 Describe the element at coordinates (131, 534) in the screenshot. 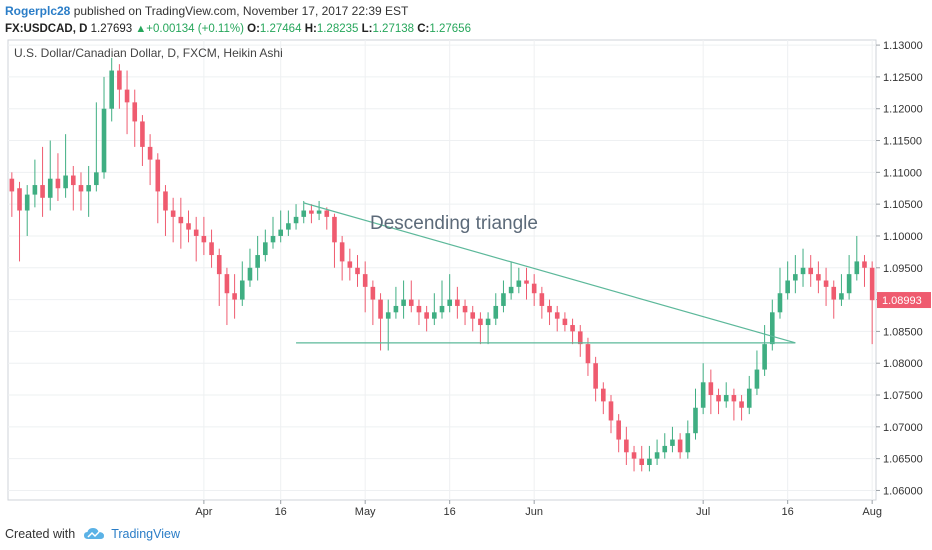

I see `tradingview-brand: TradingView` at that location.